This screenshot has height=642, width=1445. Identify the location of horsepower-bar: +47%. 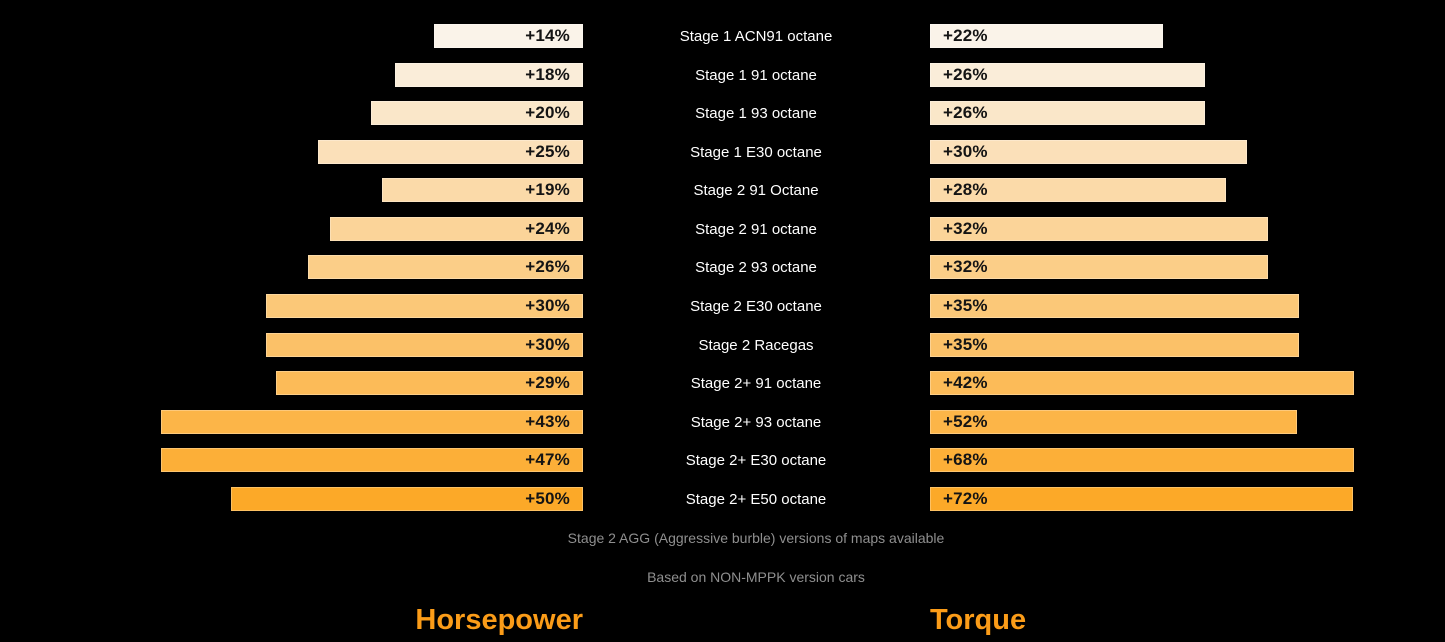
(372, 460).